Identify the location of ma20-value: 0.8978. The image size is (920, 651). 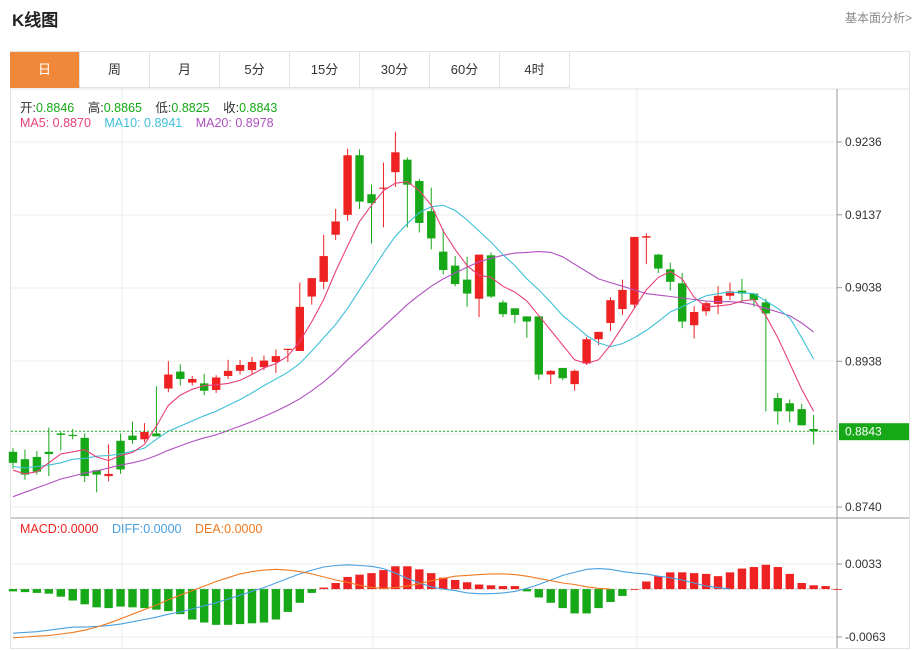
(254, 123).